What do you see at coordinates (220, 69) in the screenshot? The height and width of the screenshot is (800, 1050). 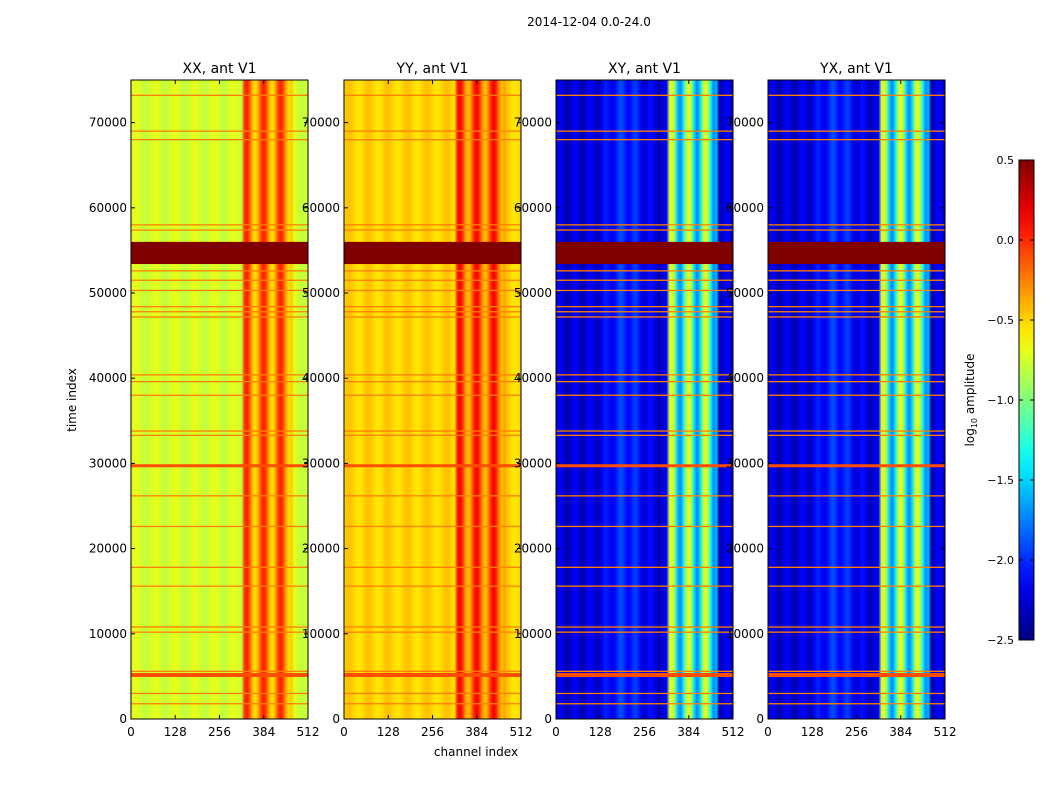 I see `panel-title: XX, ant V1` at bounding box center [220, 69].